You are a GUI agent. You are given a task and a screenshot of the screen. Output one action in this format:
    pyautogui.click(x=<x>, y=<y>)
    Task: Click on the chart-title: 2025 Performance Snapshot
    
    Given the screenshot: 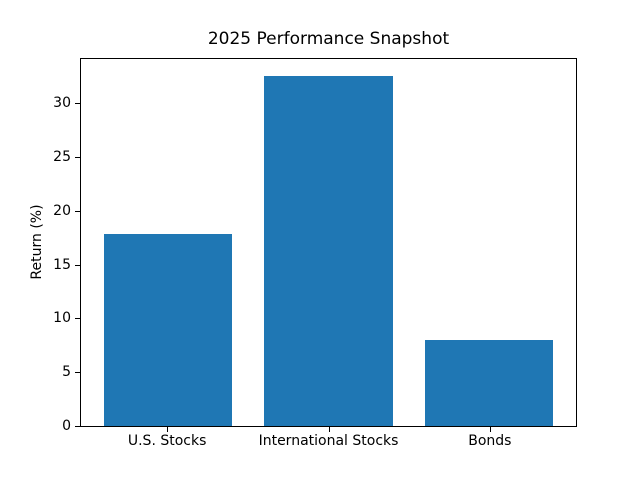 What is the action you would take?
    pyautogui.click(x=328, y=39)
    